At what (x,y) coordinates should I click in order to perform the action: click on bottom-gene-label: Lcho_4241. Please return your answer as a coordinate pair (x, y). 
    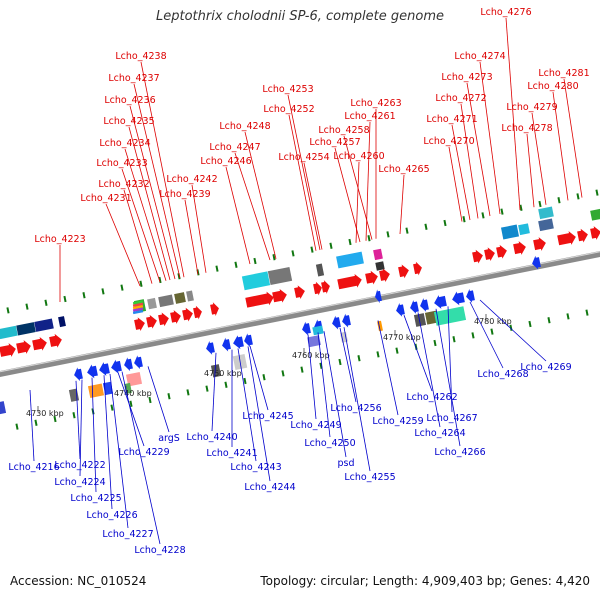
    Looking at the image, I should click on (231, 453).